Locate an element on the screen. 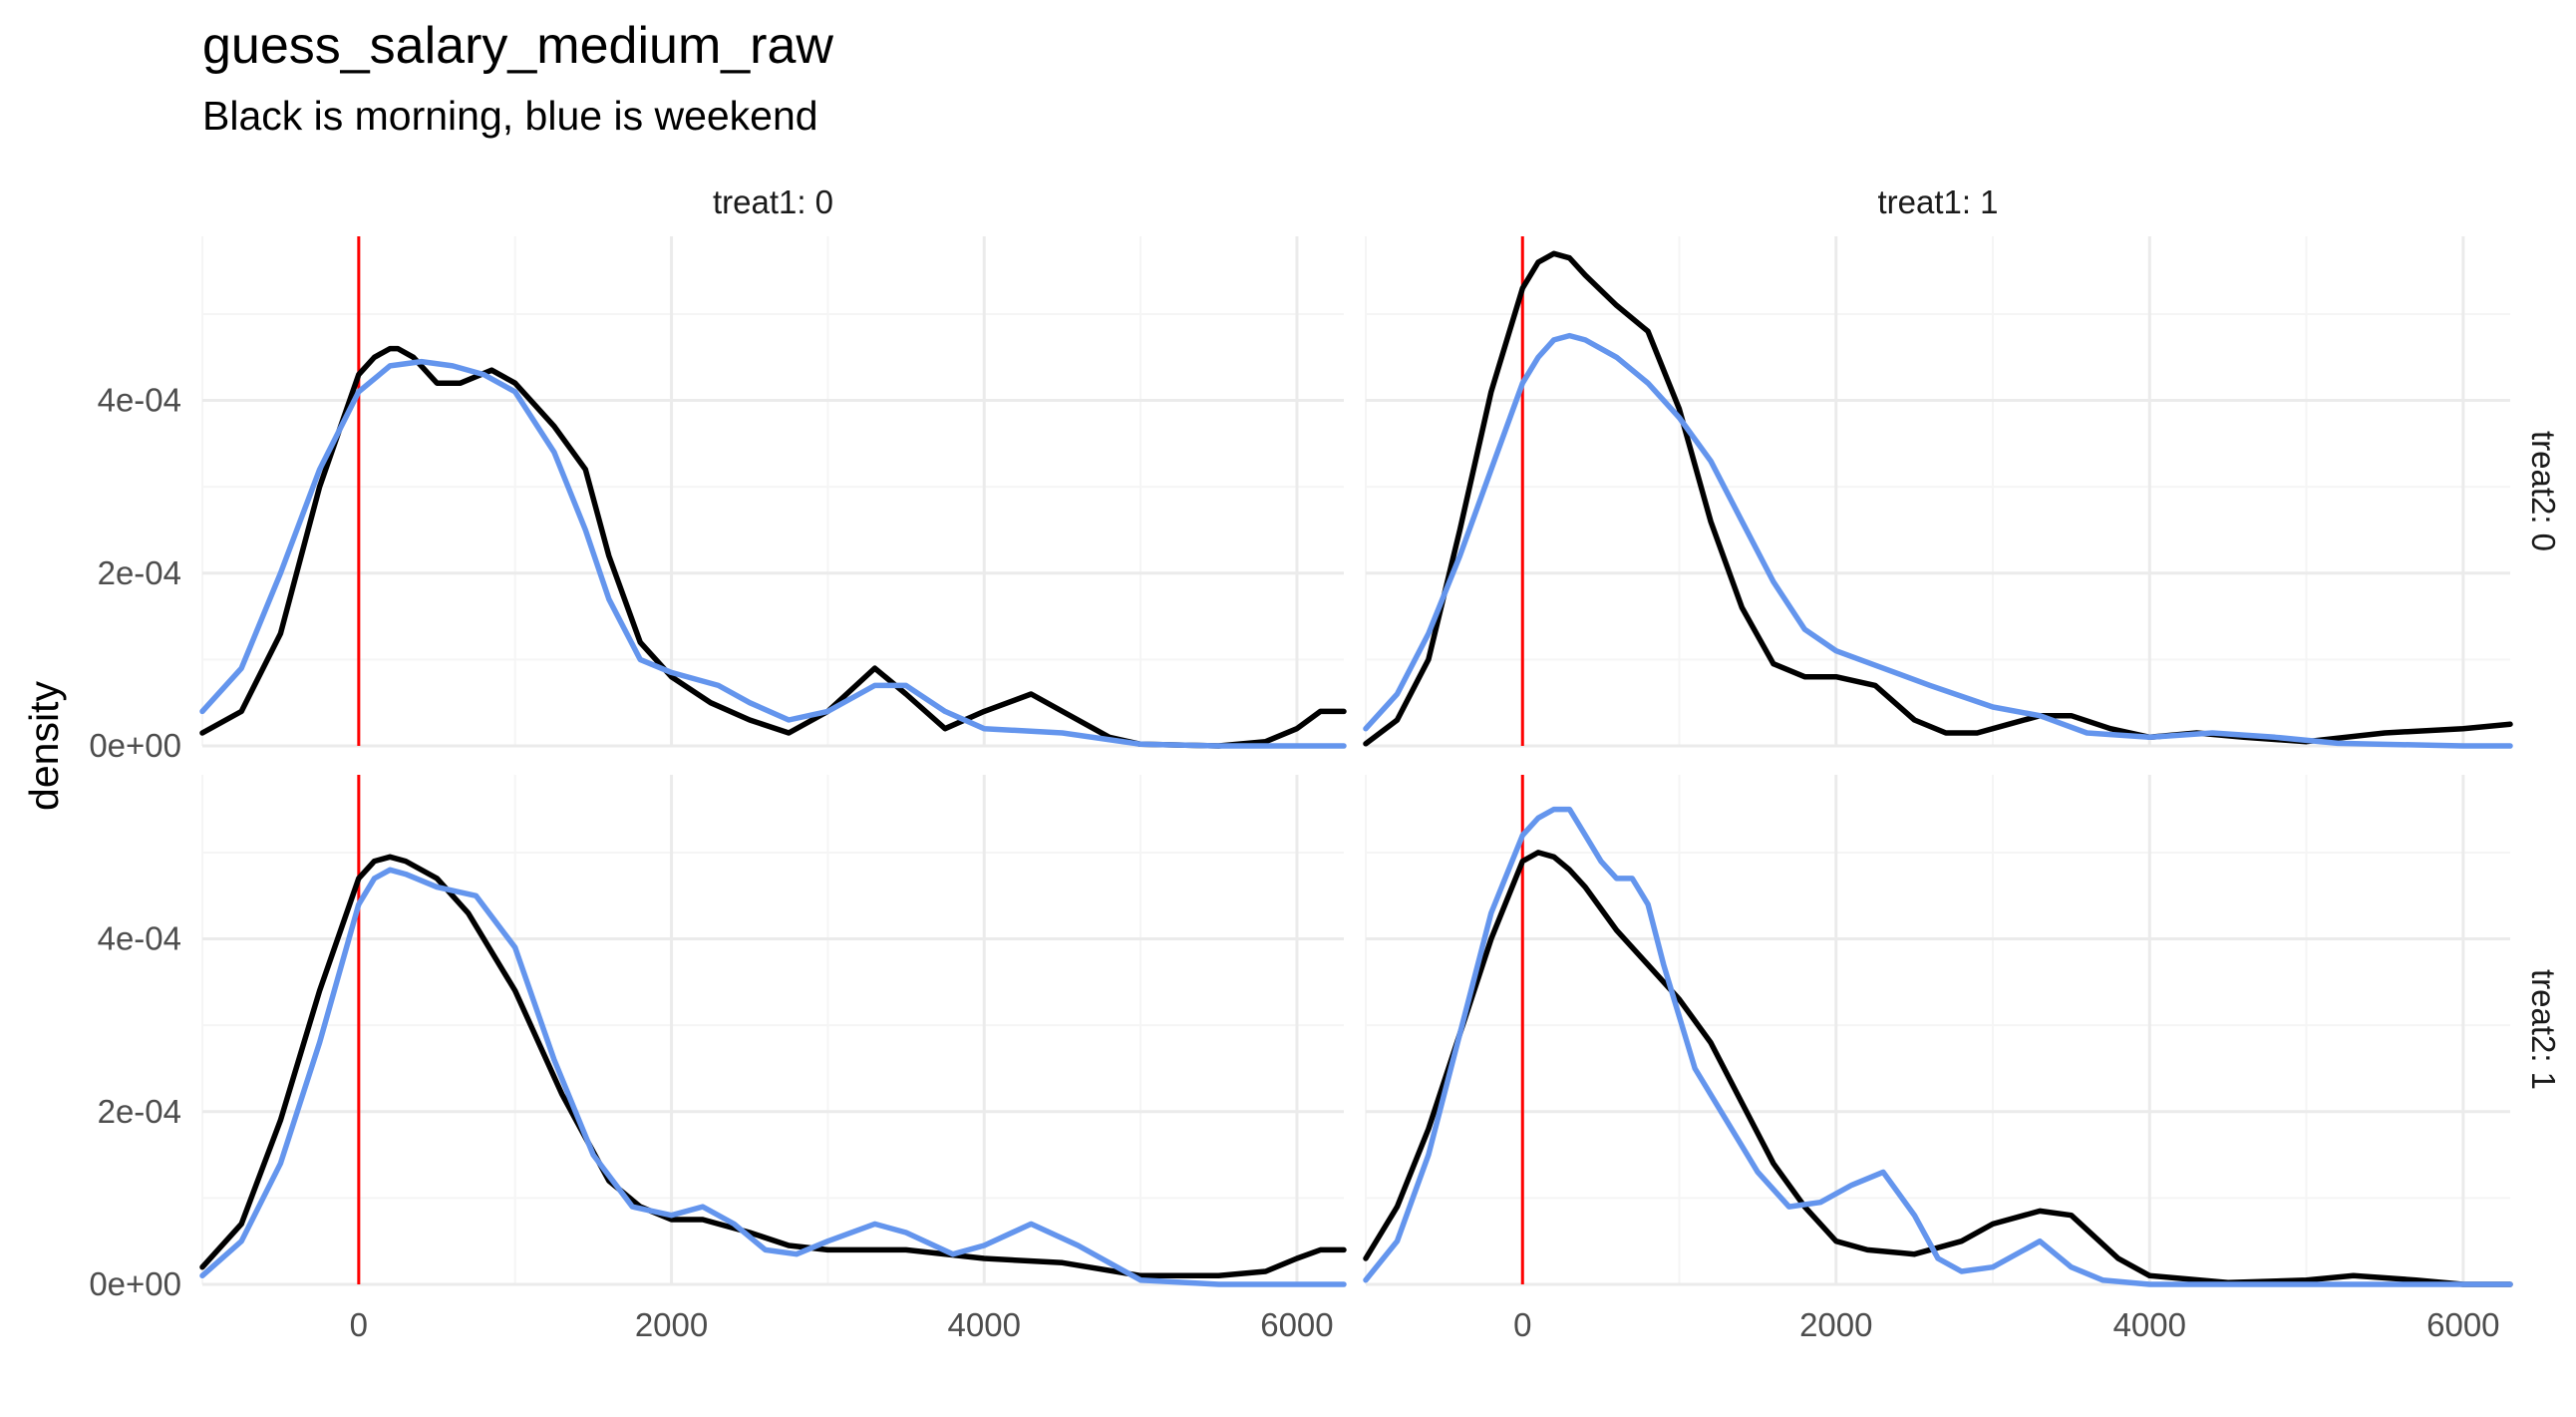  x-axis: 0 2000 4000 6000 0 2000 4000 6000 is located at coordinates (1425, 1324).